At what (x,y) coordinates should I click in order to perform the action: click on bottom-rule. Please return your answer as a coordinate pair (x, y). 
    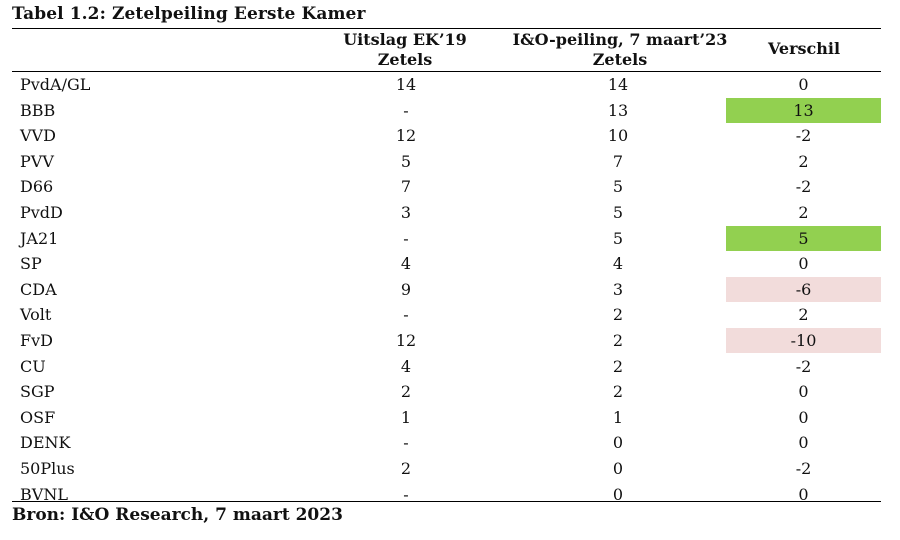
    Looking at the image, I should click on (446, 501).